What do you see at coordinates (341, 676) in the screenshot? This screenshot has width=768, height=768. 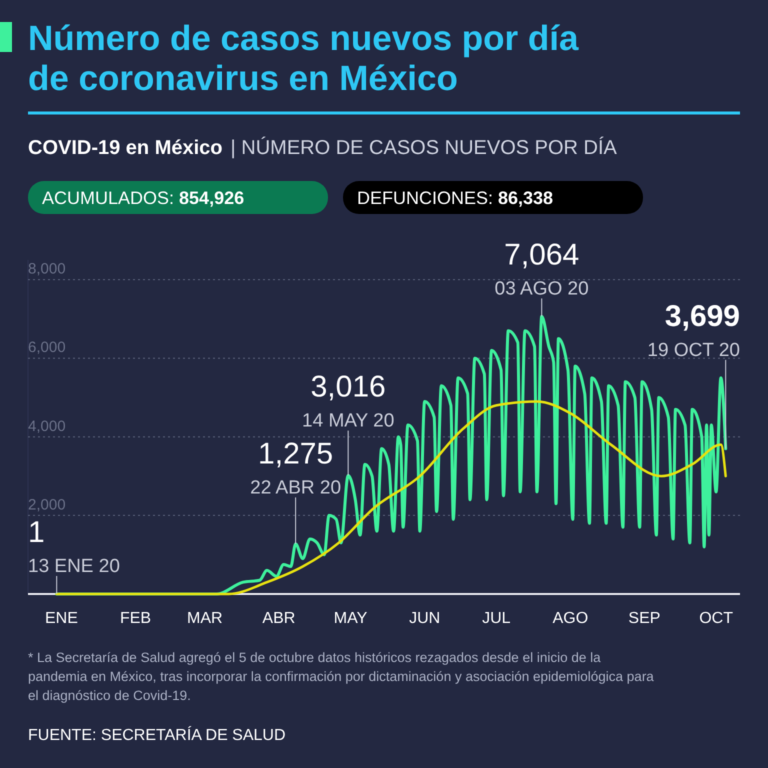 I see `text: * La Secretaría de Salud agregó el 5 de octubre datos históricos rezagados desde el inicio de la pandemia en México, tras incorporar la confirmación por dictaminación y asociación epidemiológica para el diagnóstico de Covid-19.` at bounding box center [341, 676].